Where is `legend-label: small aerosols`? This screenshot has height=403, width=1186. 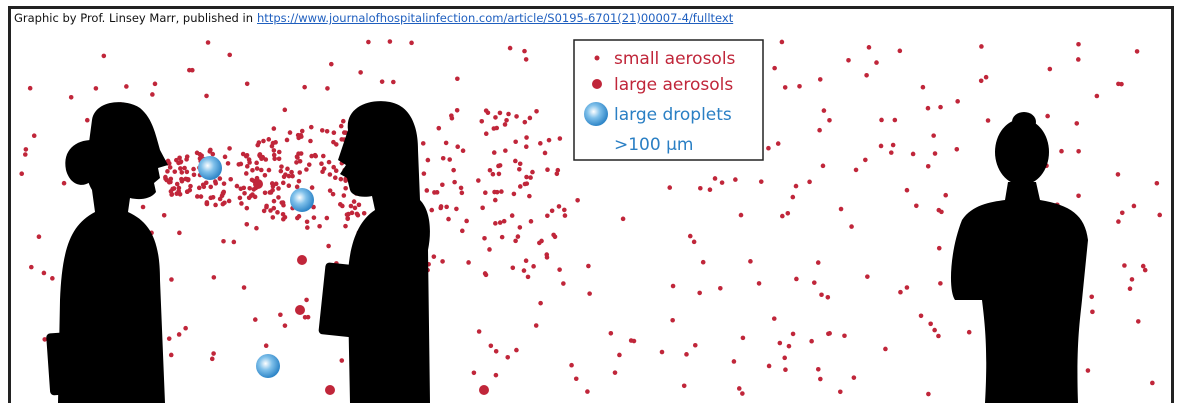
legend-label: small aerosols is located at coordinates (675, 59).